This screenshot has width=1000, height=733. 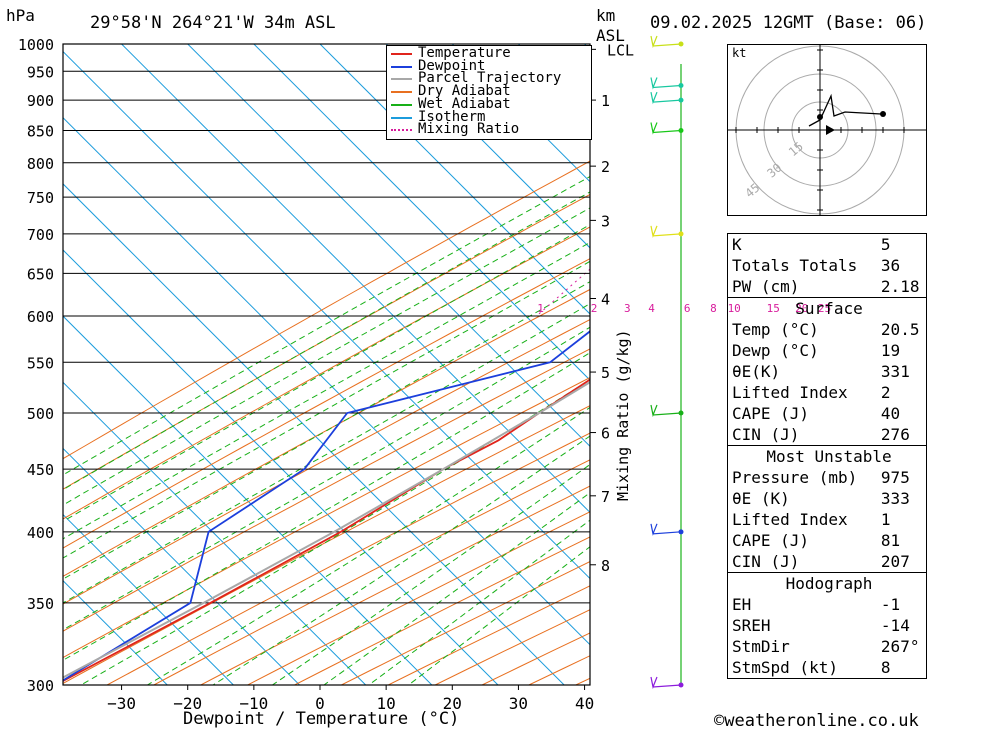 I want to click on stat-label: K, so click(x=737, y=244).